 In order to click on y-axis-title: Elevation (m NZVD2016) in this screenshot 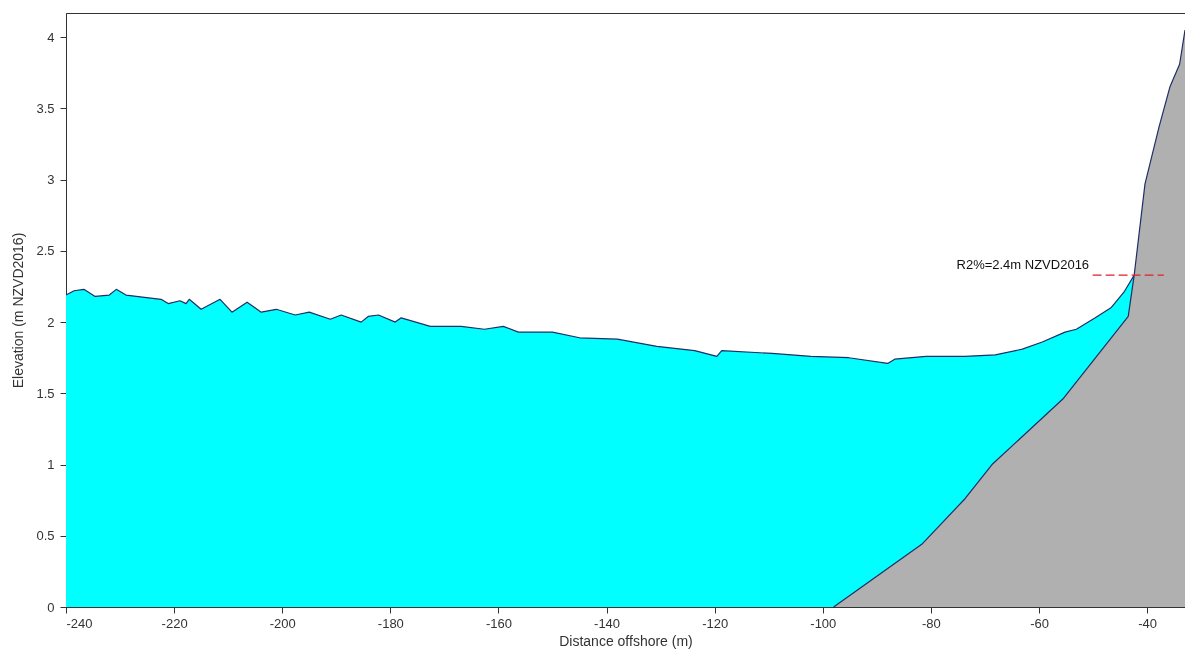, I will do `click(18, 310)`.